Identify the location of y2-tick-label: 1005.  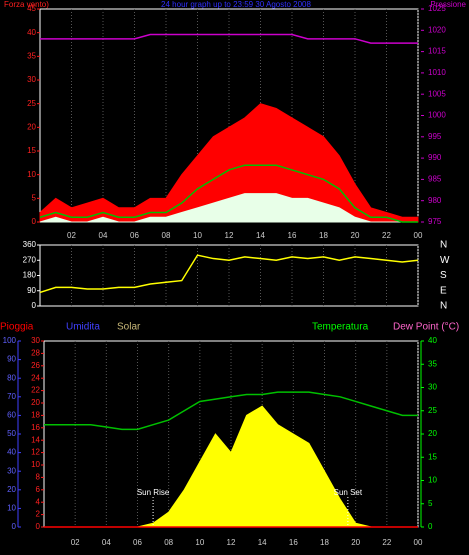
(437, 93).